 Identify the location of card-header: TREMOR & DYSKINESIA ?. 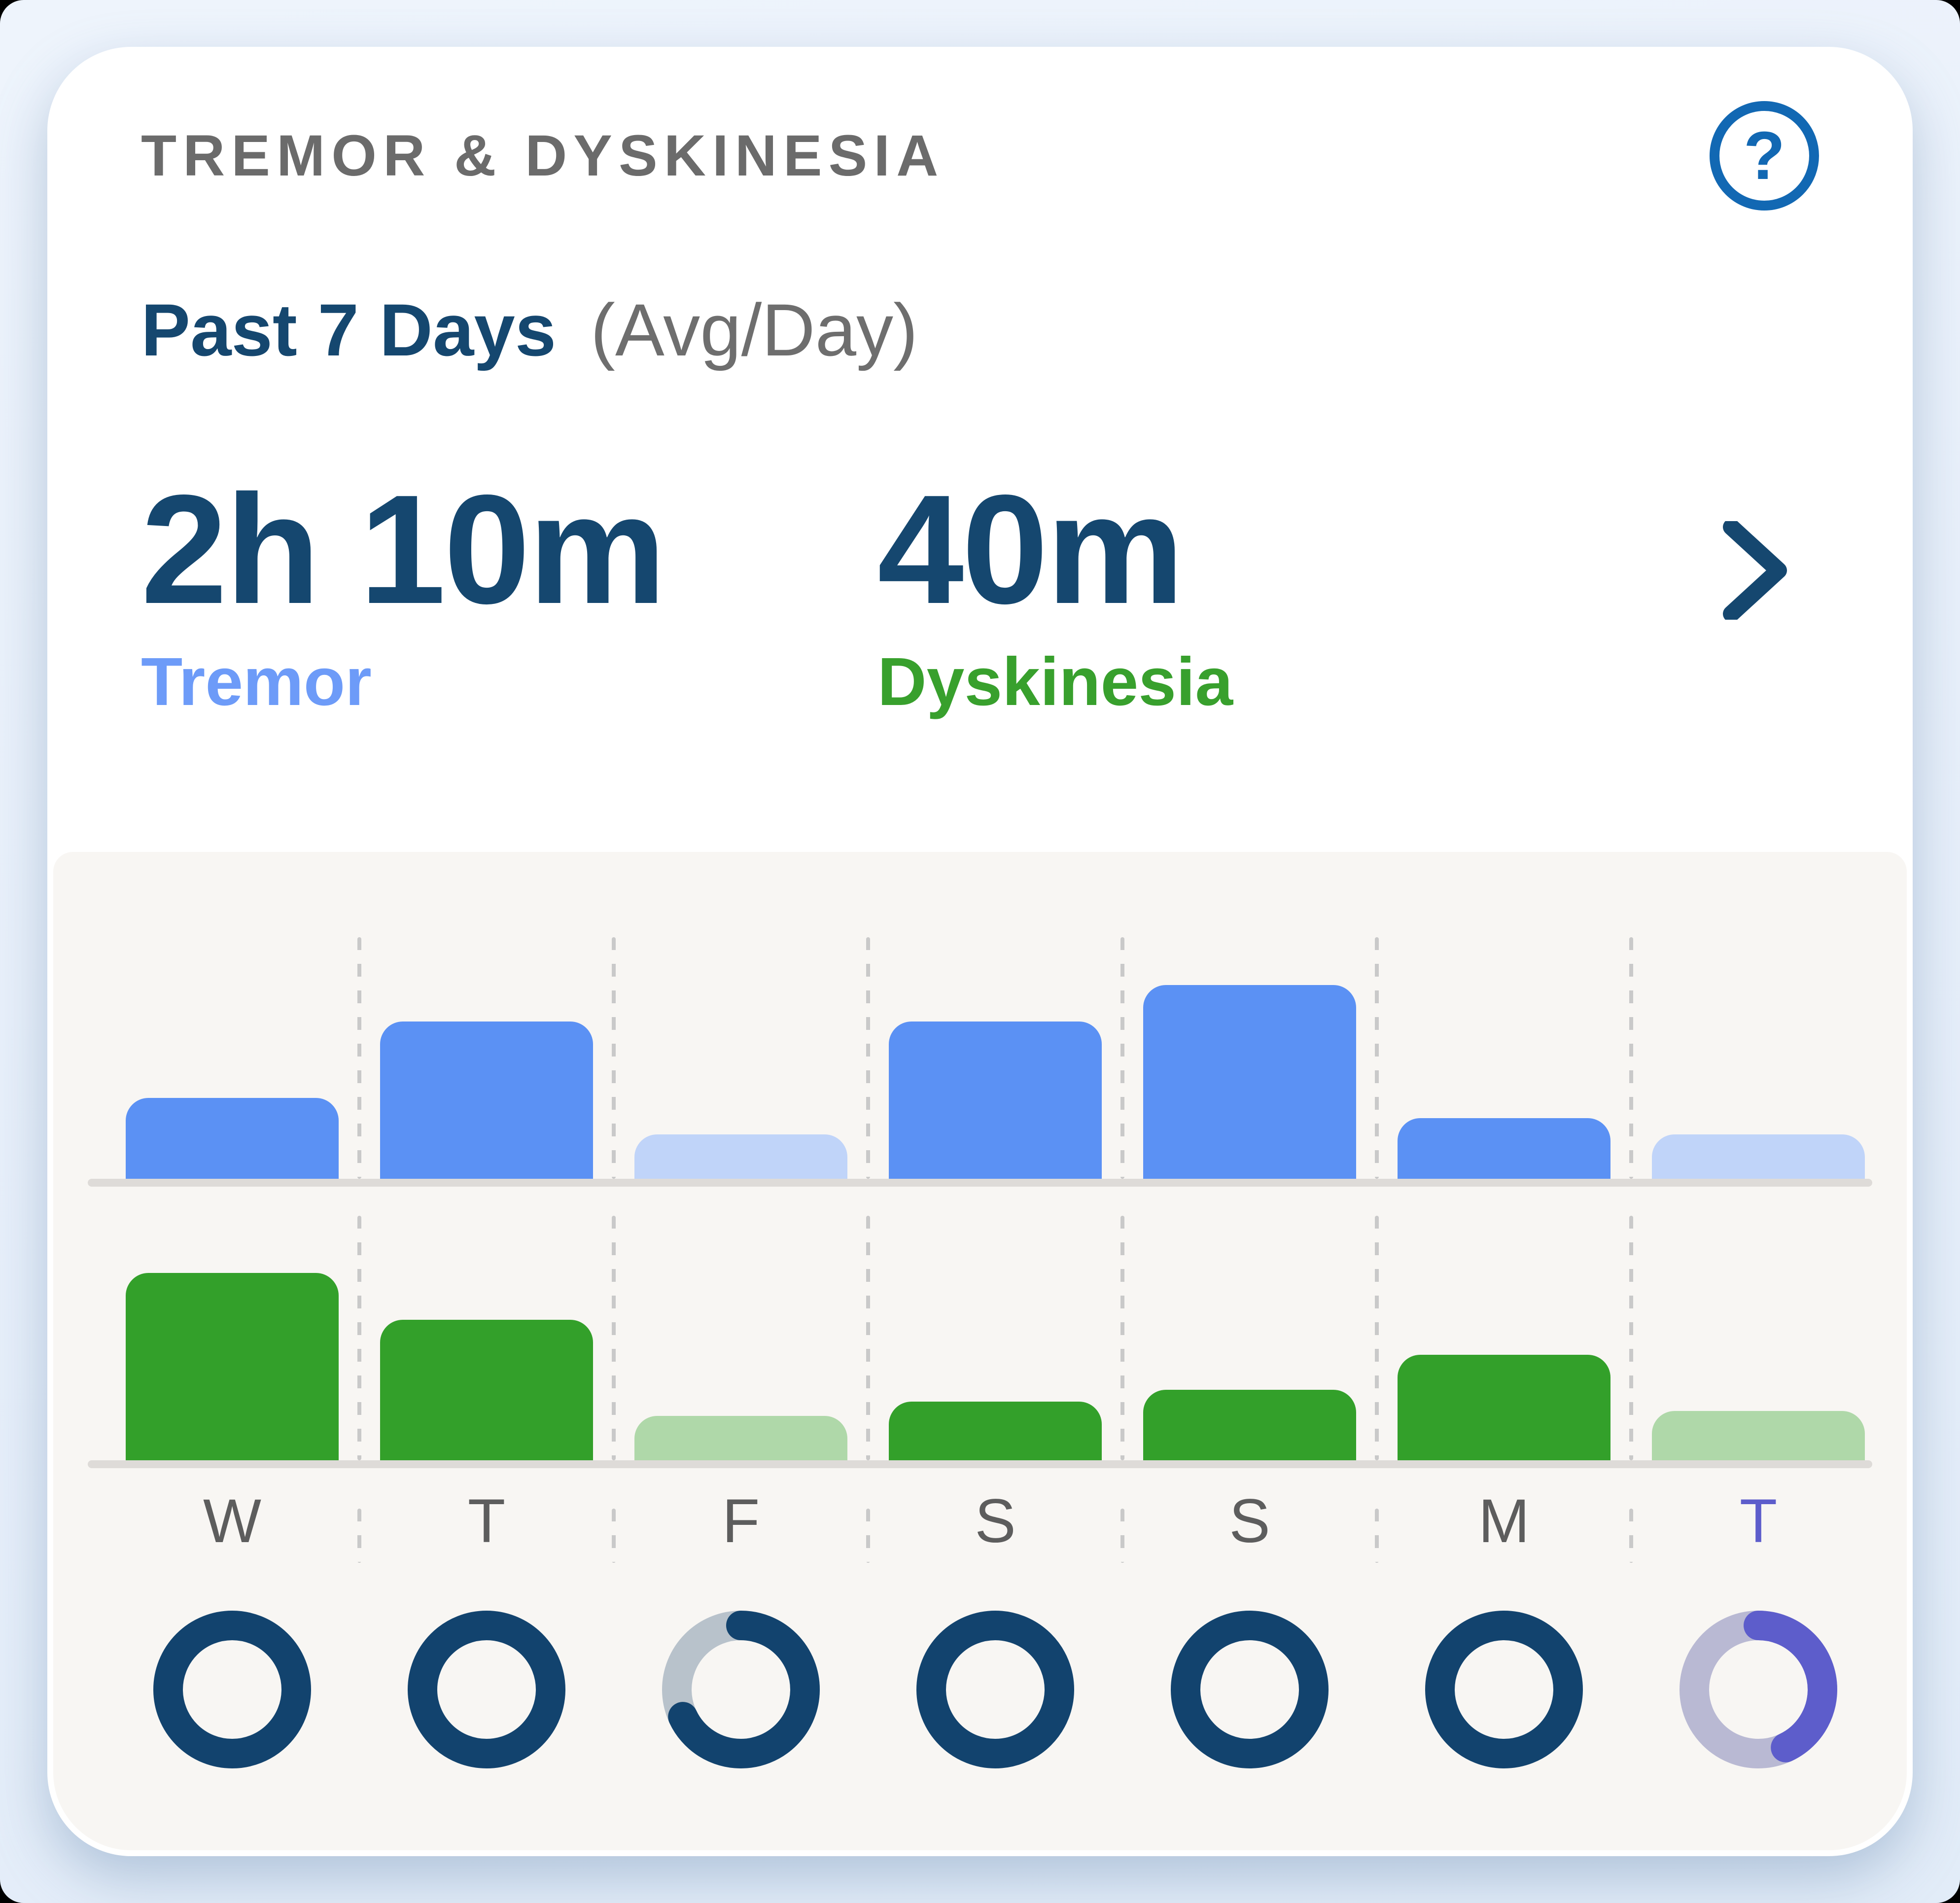
(980, 129).